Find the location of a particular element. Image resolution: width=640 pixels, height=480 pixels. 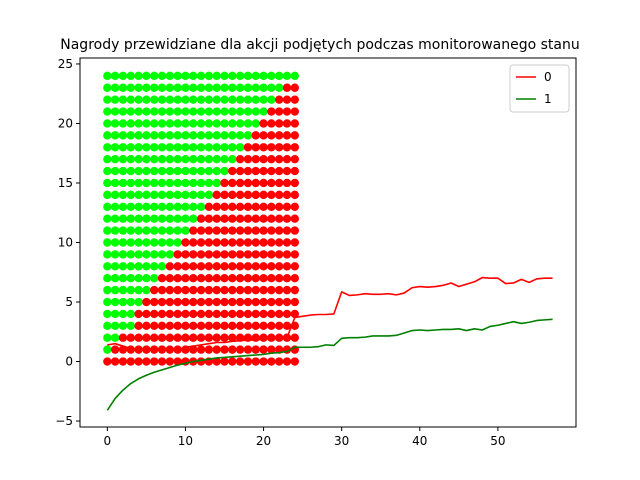

y-tick-label: 10 is located at coordinates (65, 243).